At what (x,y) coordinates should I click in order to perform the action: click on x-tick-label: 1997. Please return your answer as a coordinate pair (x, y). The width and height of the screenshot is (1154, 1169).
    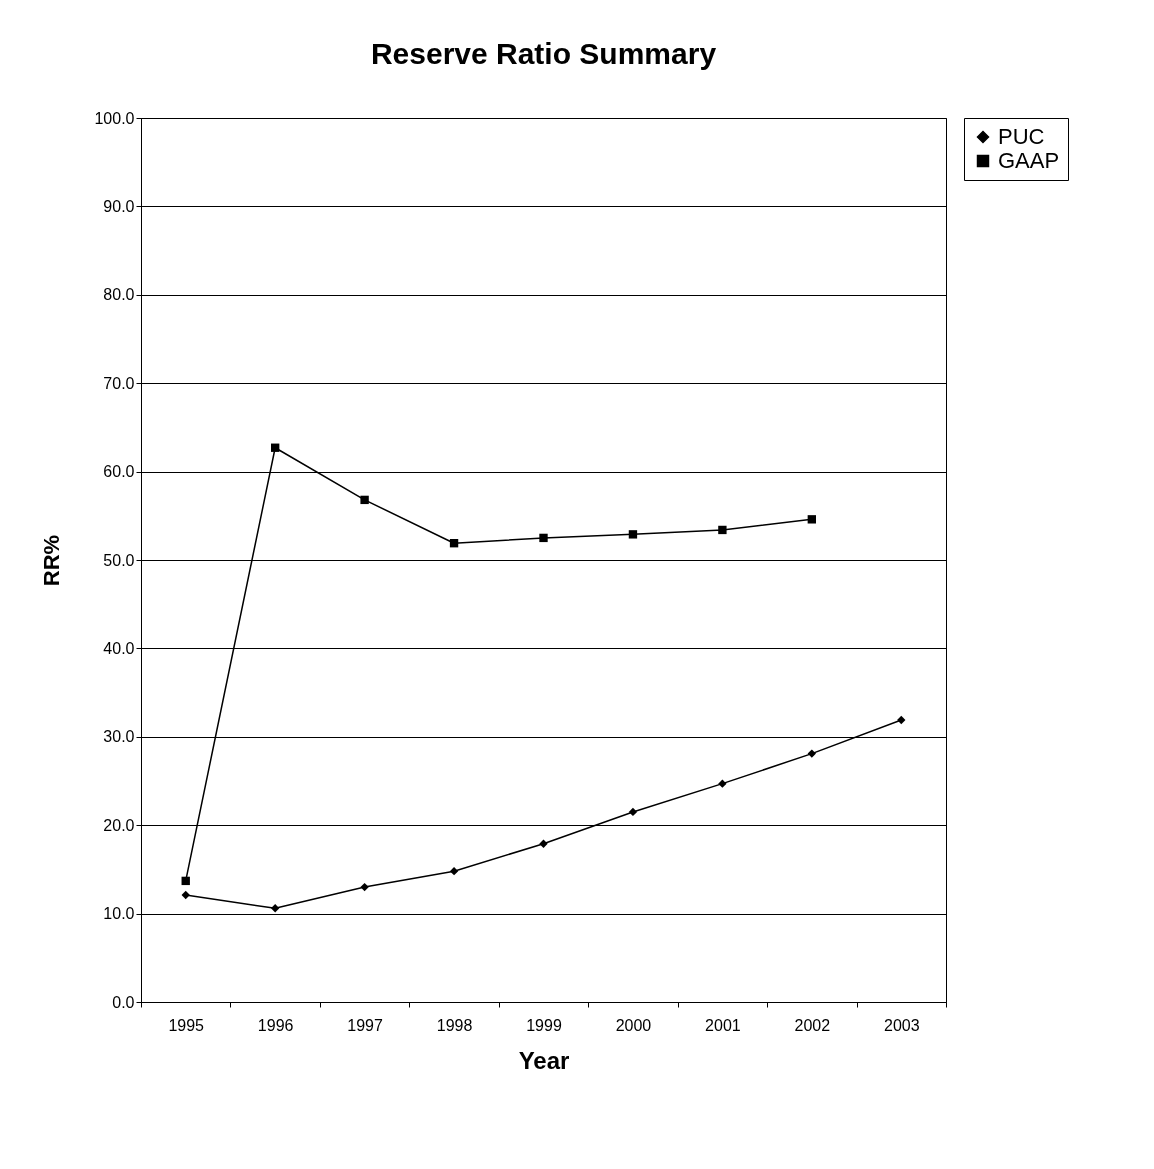
    Looking at the image, I should click on (365, 1025).